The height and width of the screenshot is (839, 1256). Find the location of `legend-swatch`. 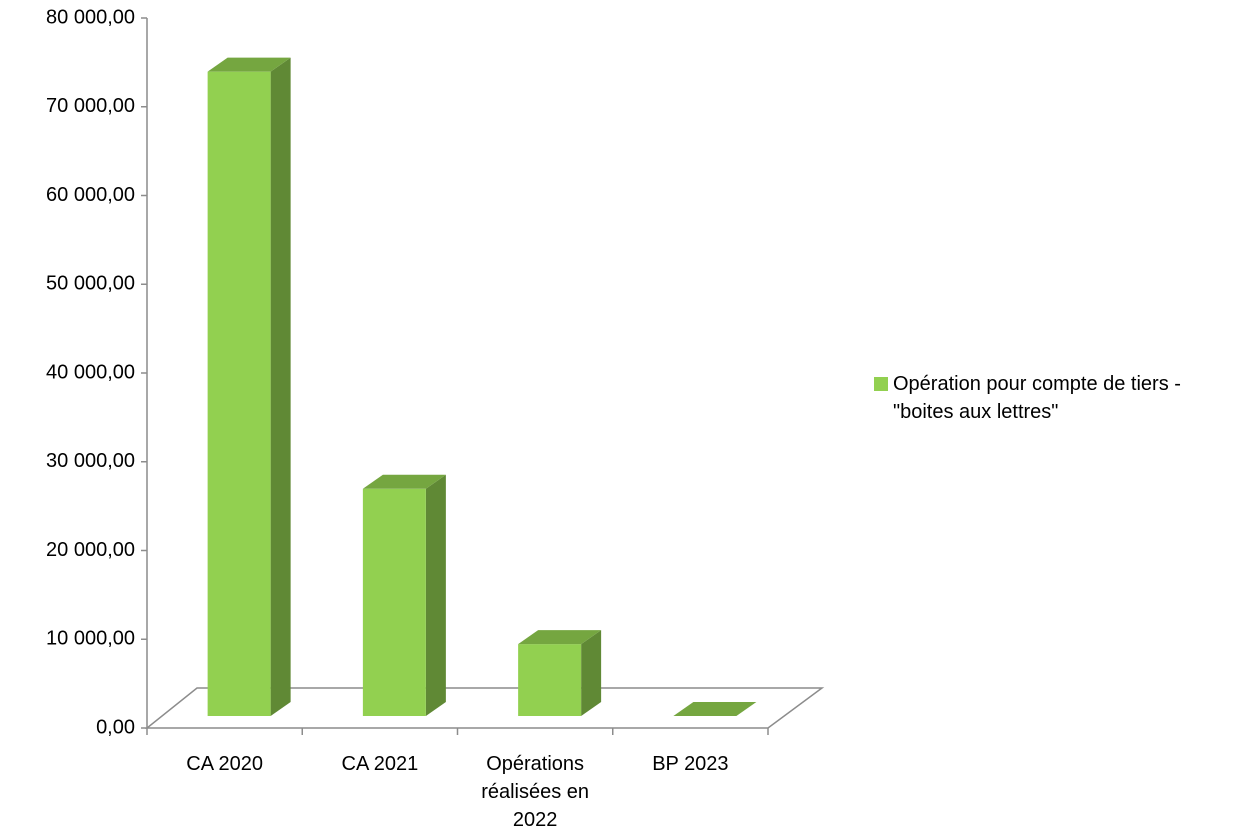

legend-swatch is located at coordinates (881, 384).